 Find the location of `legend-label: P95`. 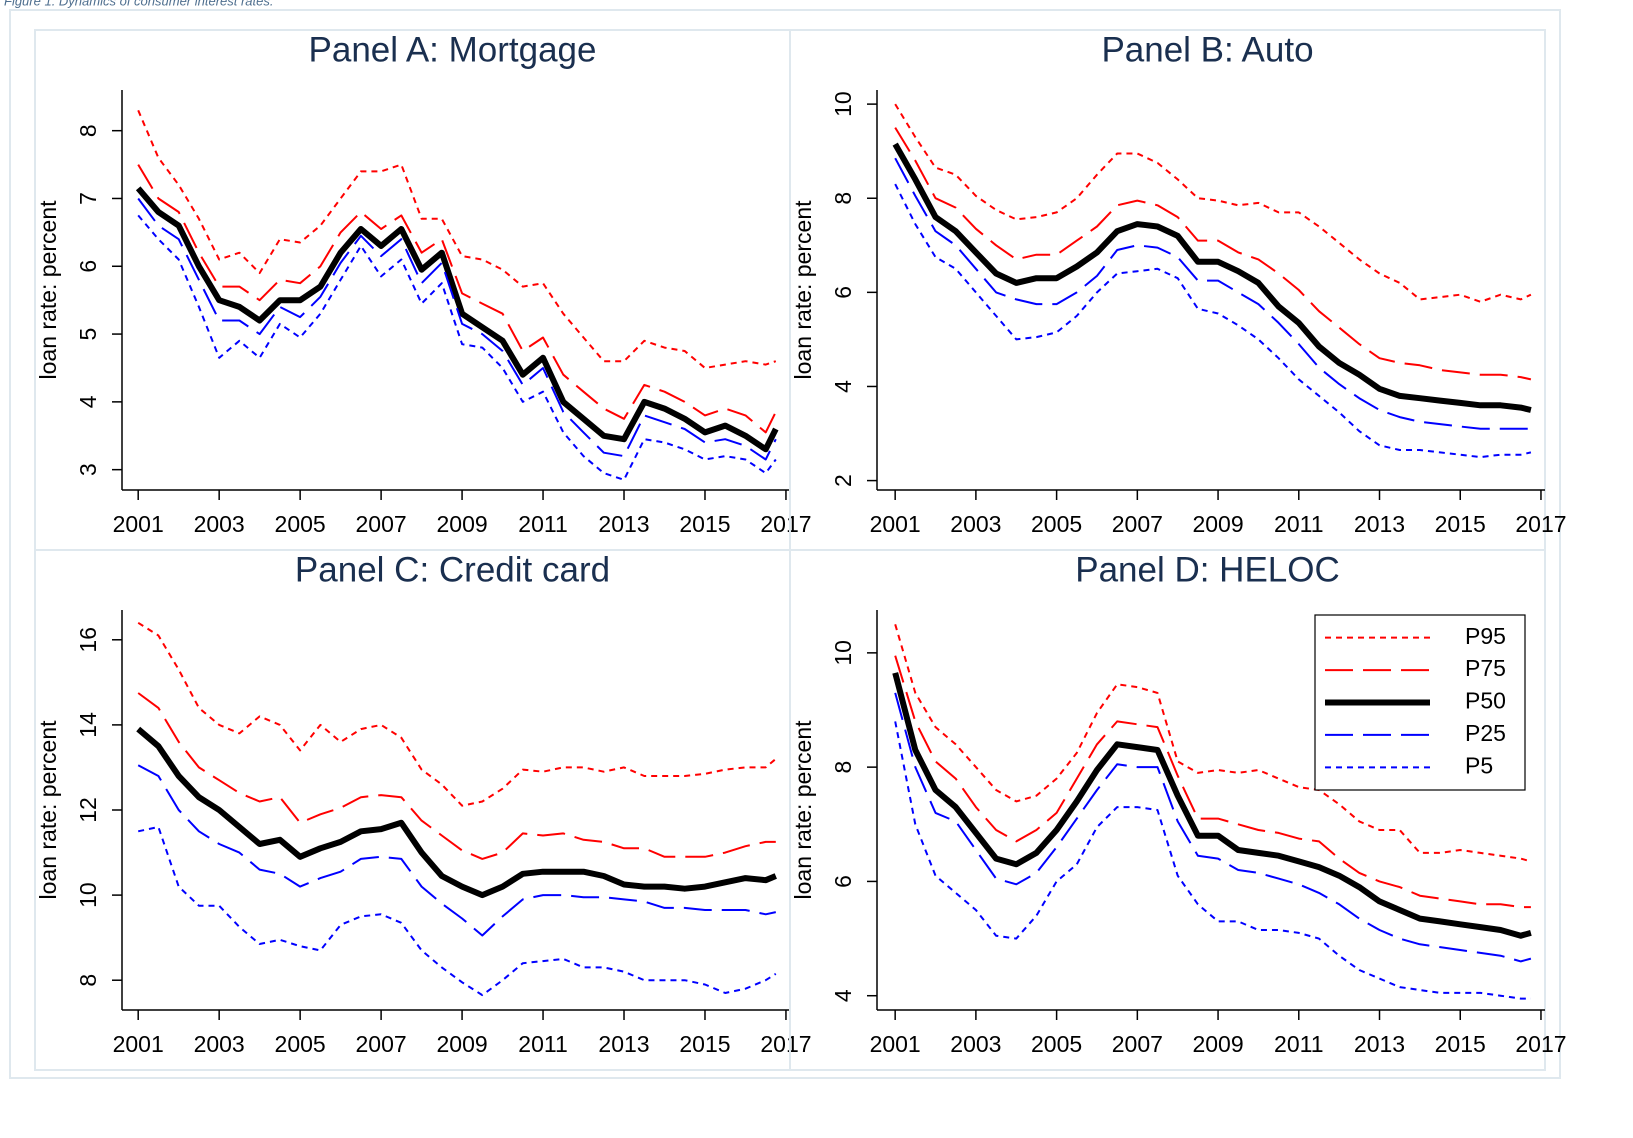

legend-label: P95 is located at coordinates (1485, 636).